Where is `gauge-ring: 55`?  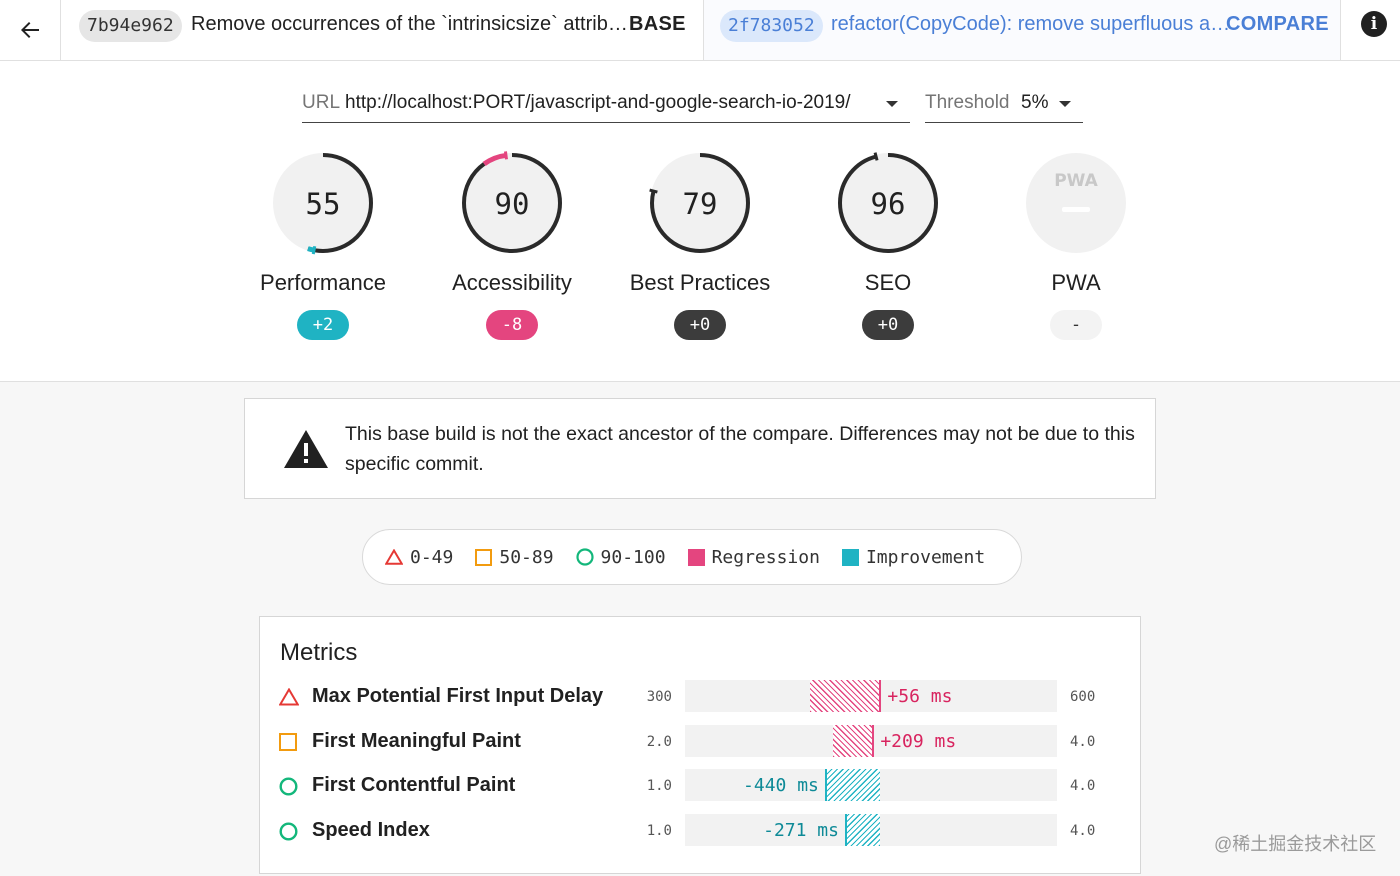 gauge-ring: 55 is located at coordinates (323, 203).